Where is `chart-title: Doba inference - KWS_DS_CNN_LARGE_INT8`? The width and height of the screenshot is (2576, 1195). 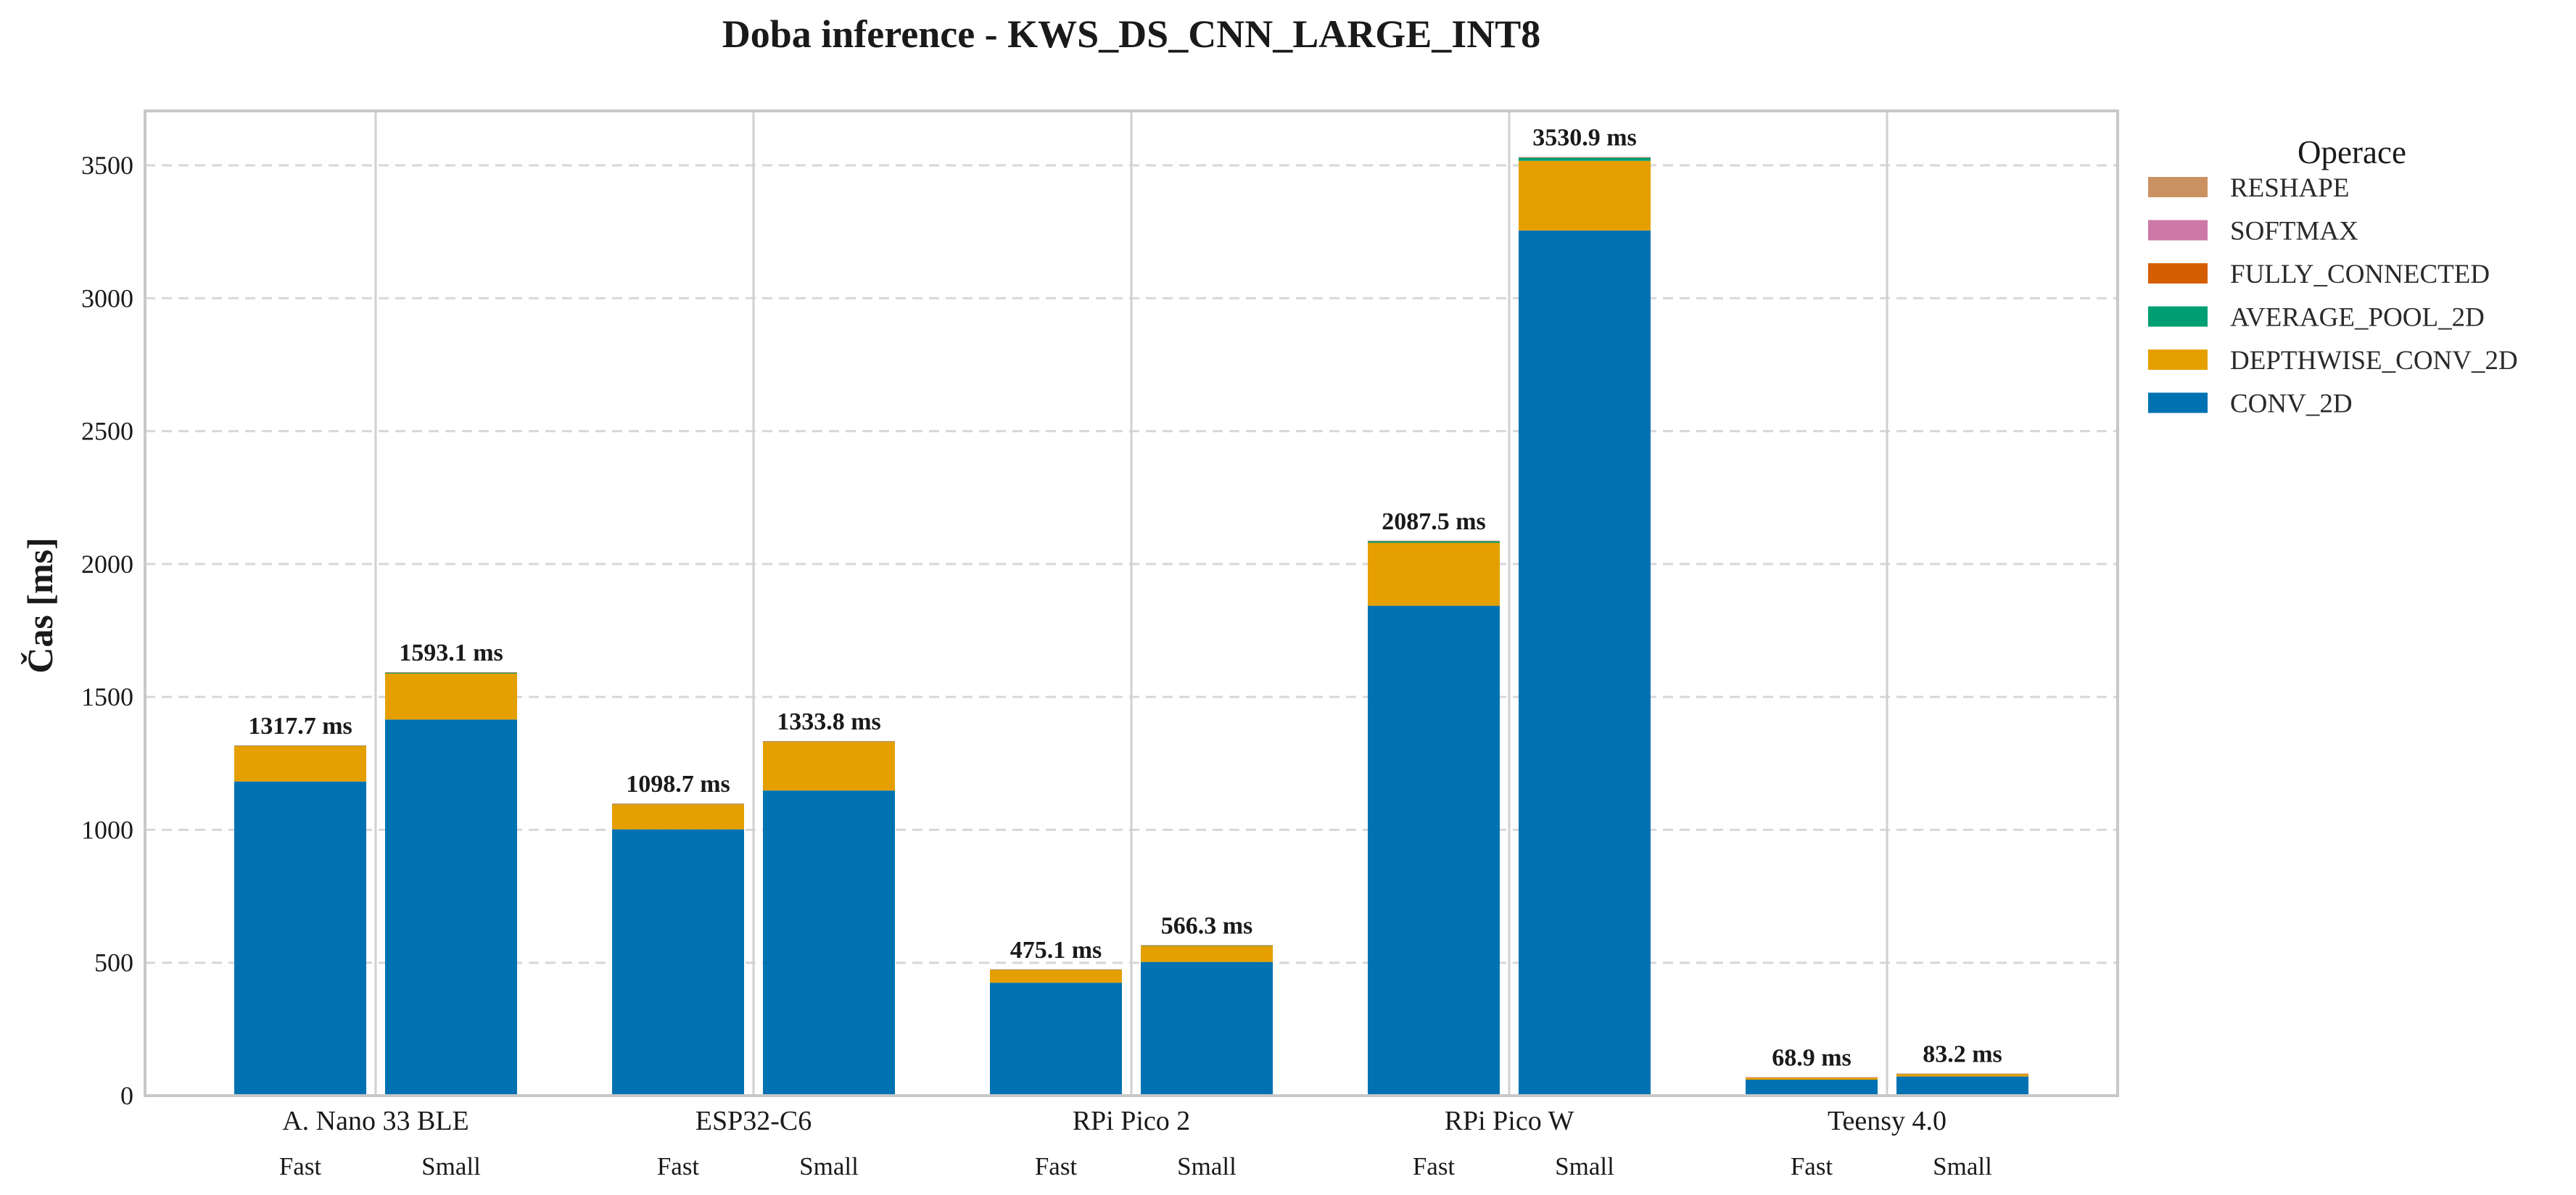
chart-title: Doba inference - KWS_DS_CNN_LARGE_INT8 is located at coordinates (1131, 34).